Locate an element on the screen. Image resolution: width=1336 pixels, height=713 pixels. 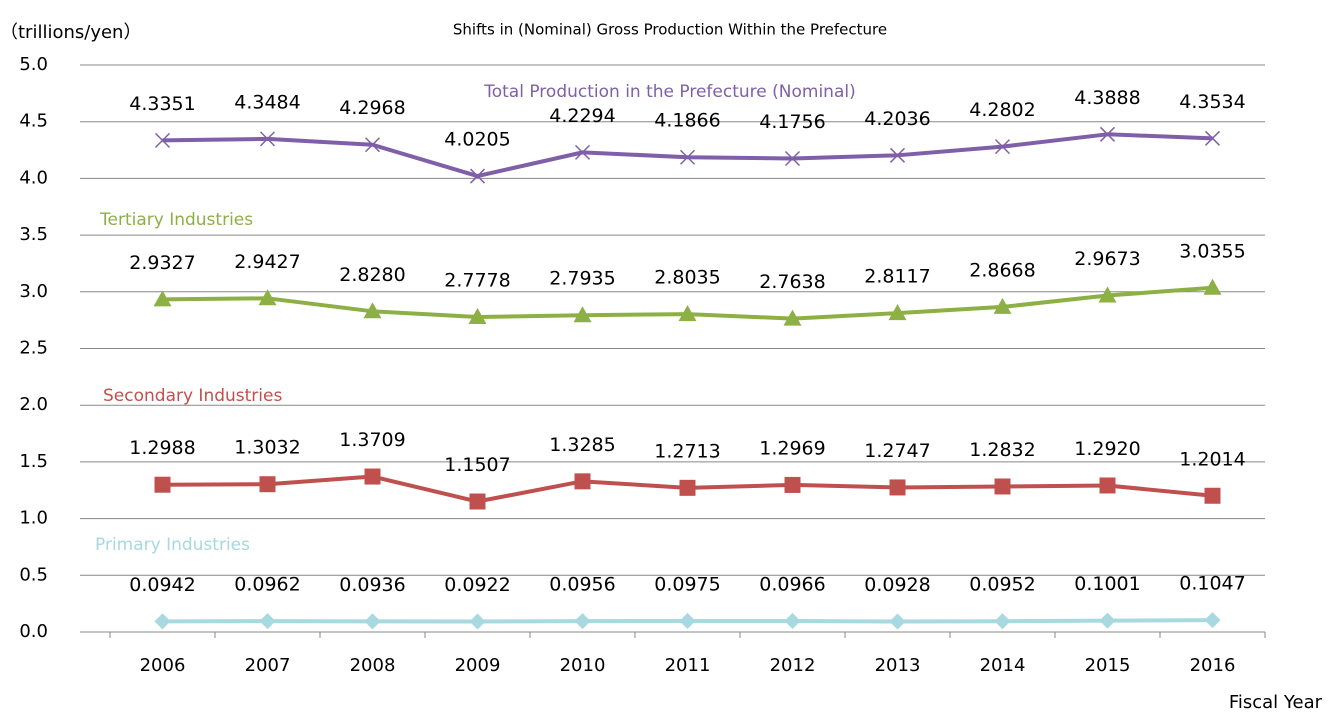
data-label: 0.0952 is located at coordinates (1002, 585).